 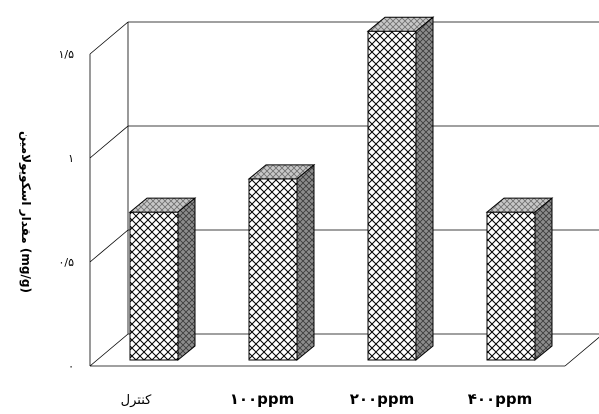 What do you see at coordinates (66, 54) in the screenshot?
I see `y-tick-label: ۱/۵` at bounding box center [66, 54].